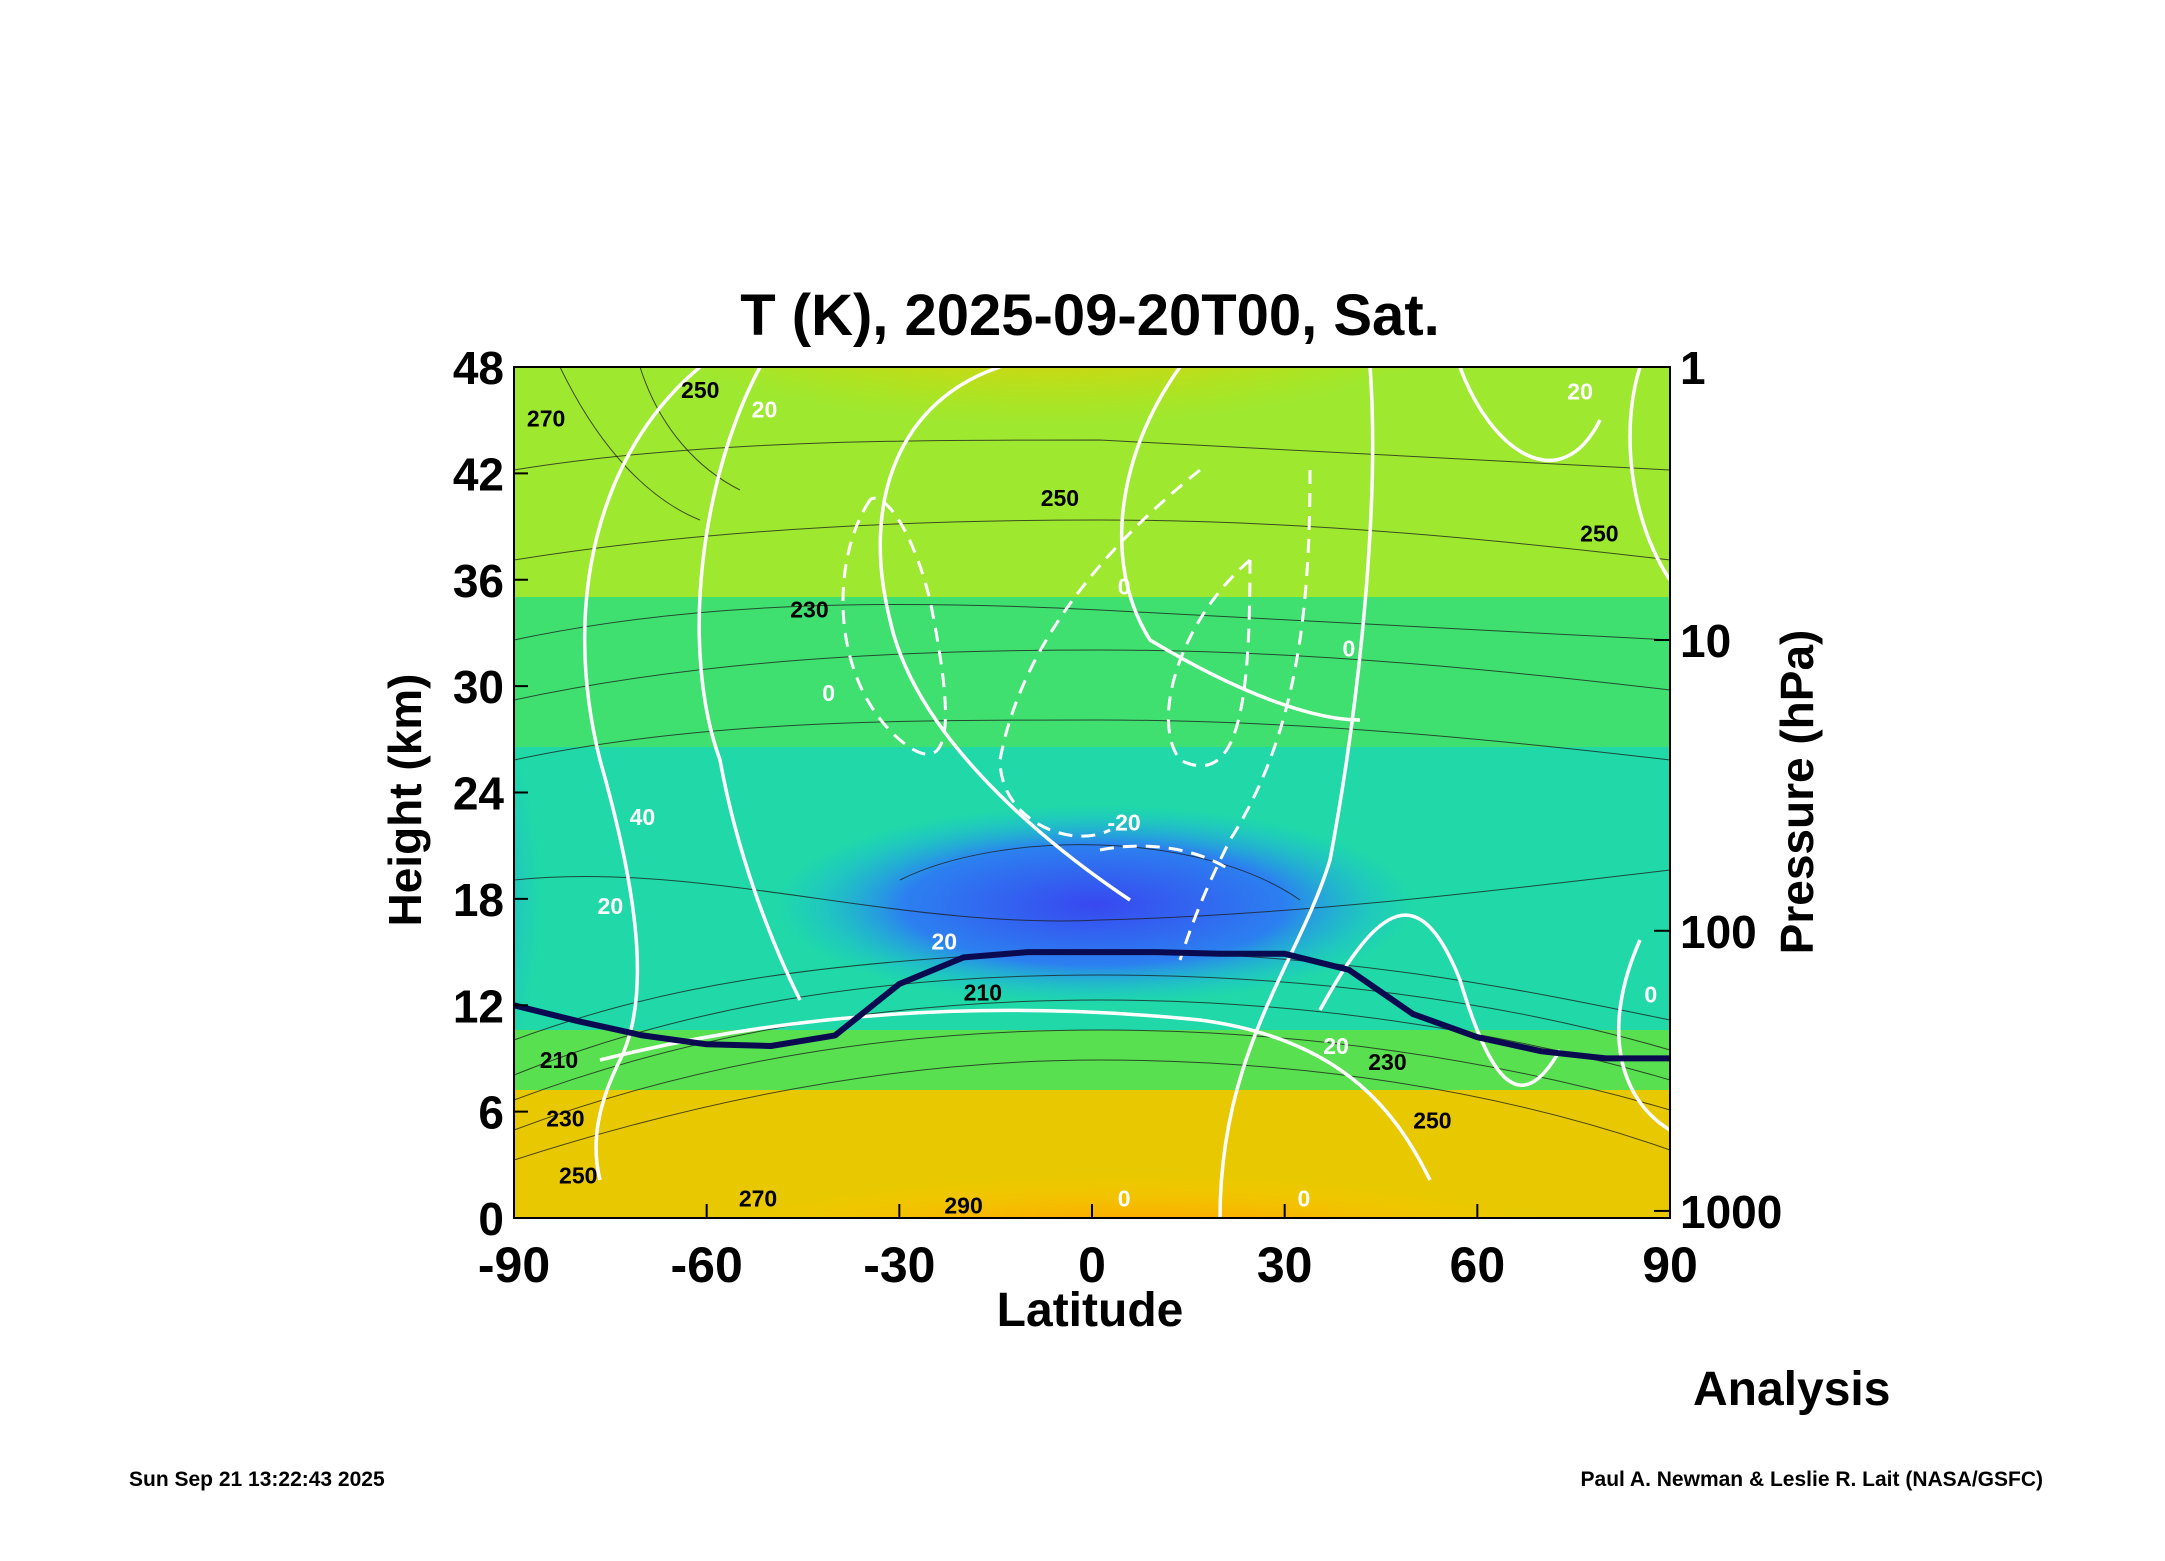  Describe the element at coordinates (1285, 1265) in the screenshot. I see `x-tick-label: 30` at that location.